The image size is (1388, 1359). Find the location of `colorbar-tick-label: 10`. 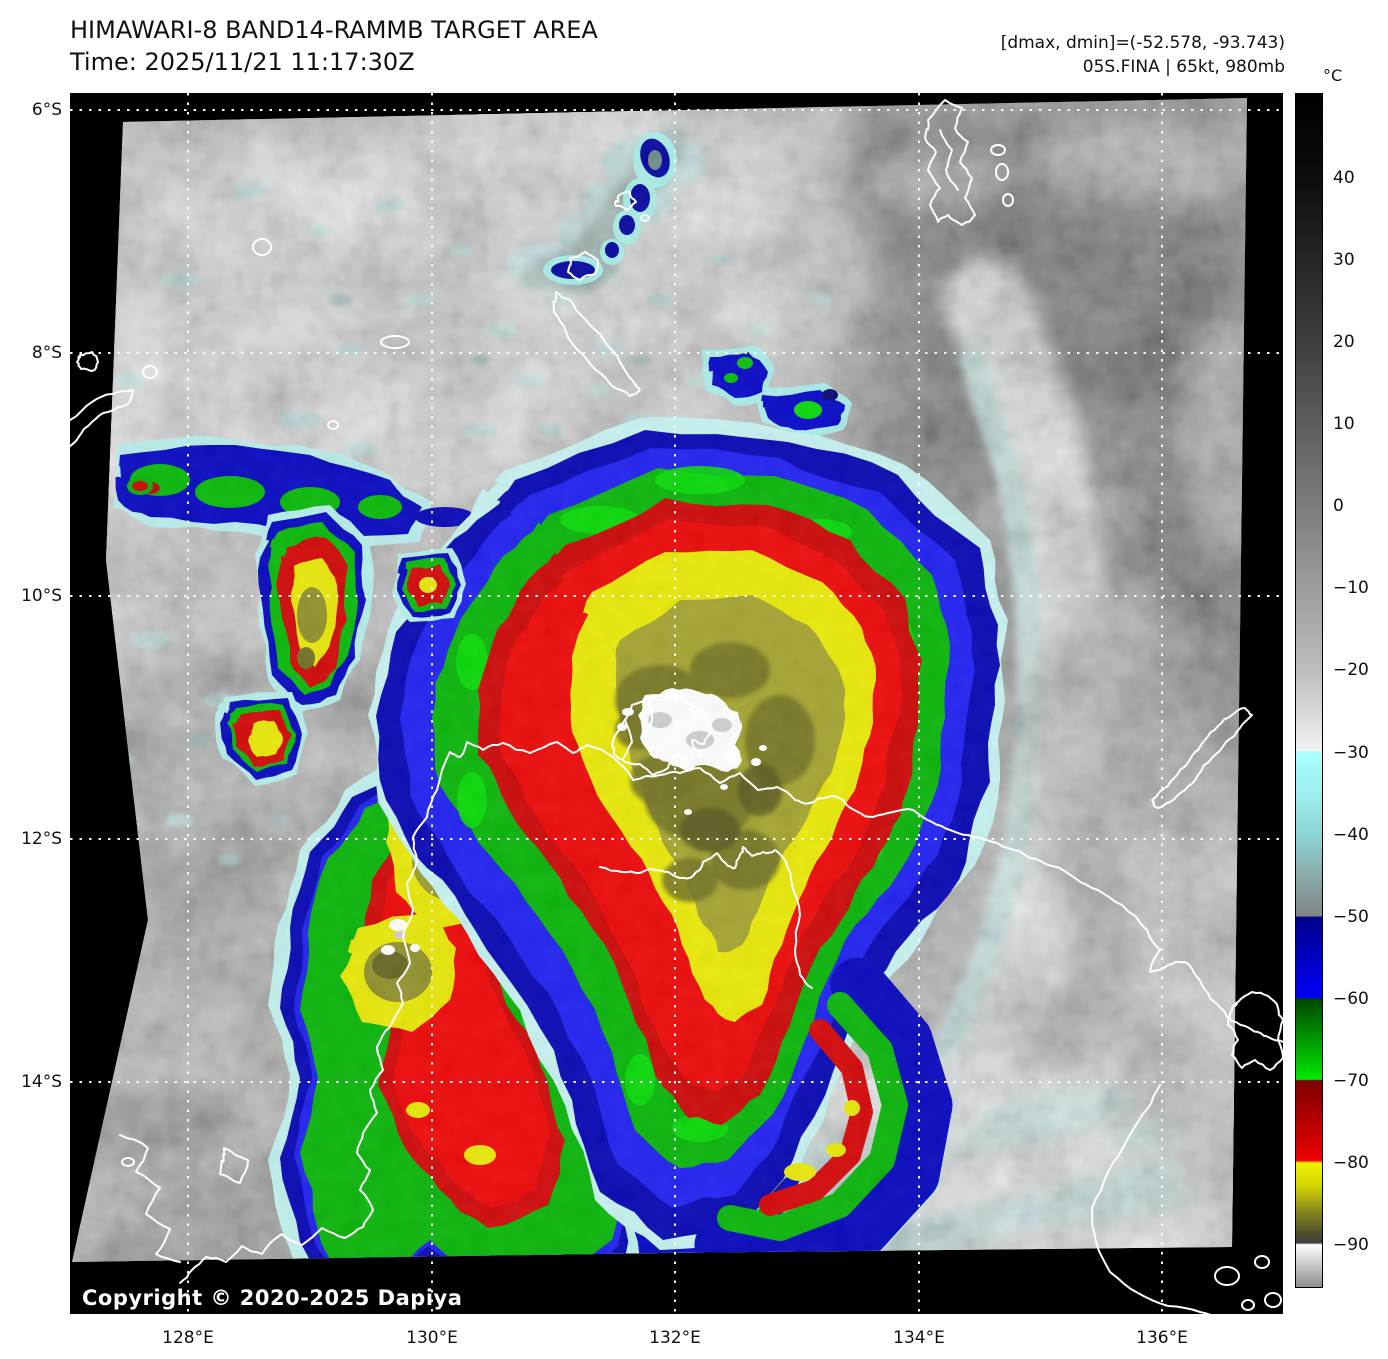

colorbar-tick-label: 10 is located at coordinates (1344, 424).